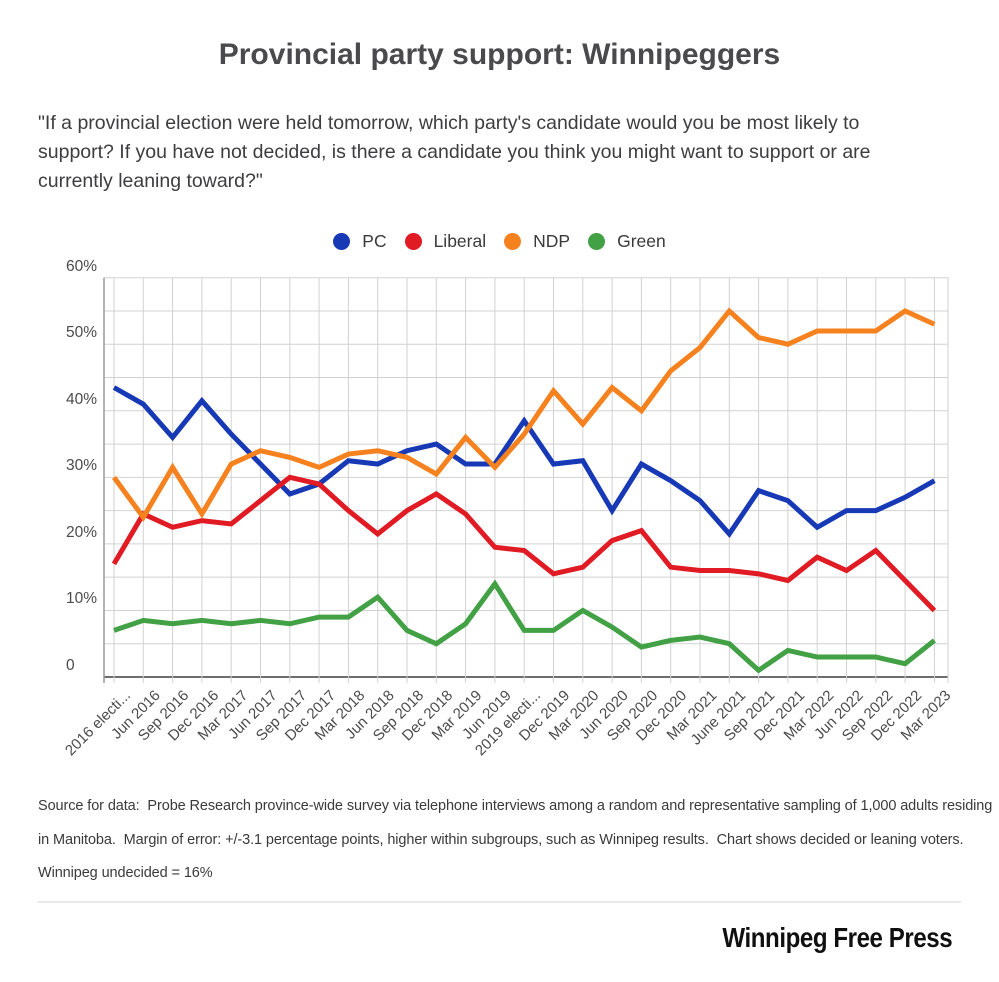 The width and height of the screenshot is (999, 982). I want to click on series-line-green, so click(524, 626).